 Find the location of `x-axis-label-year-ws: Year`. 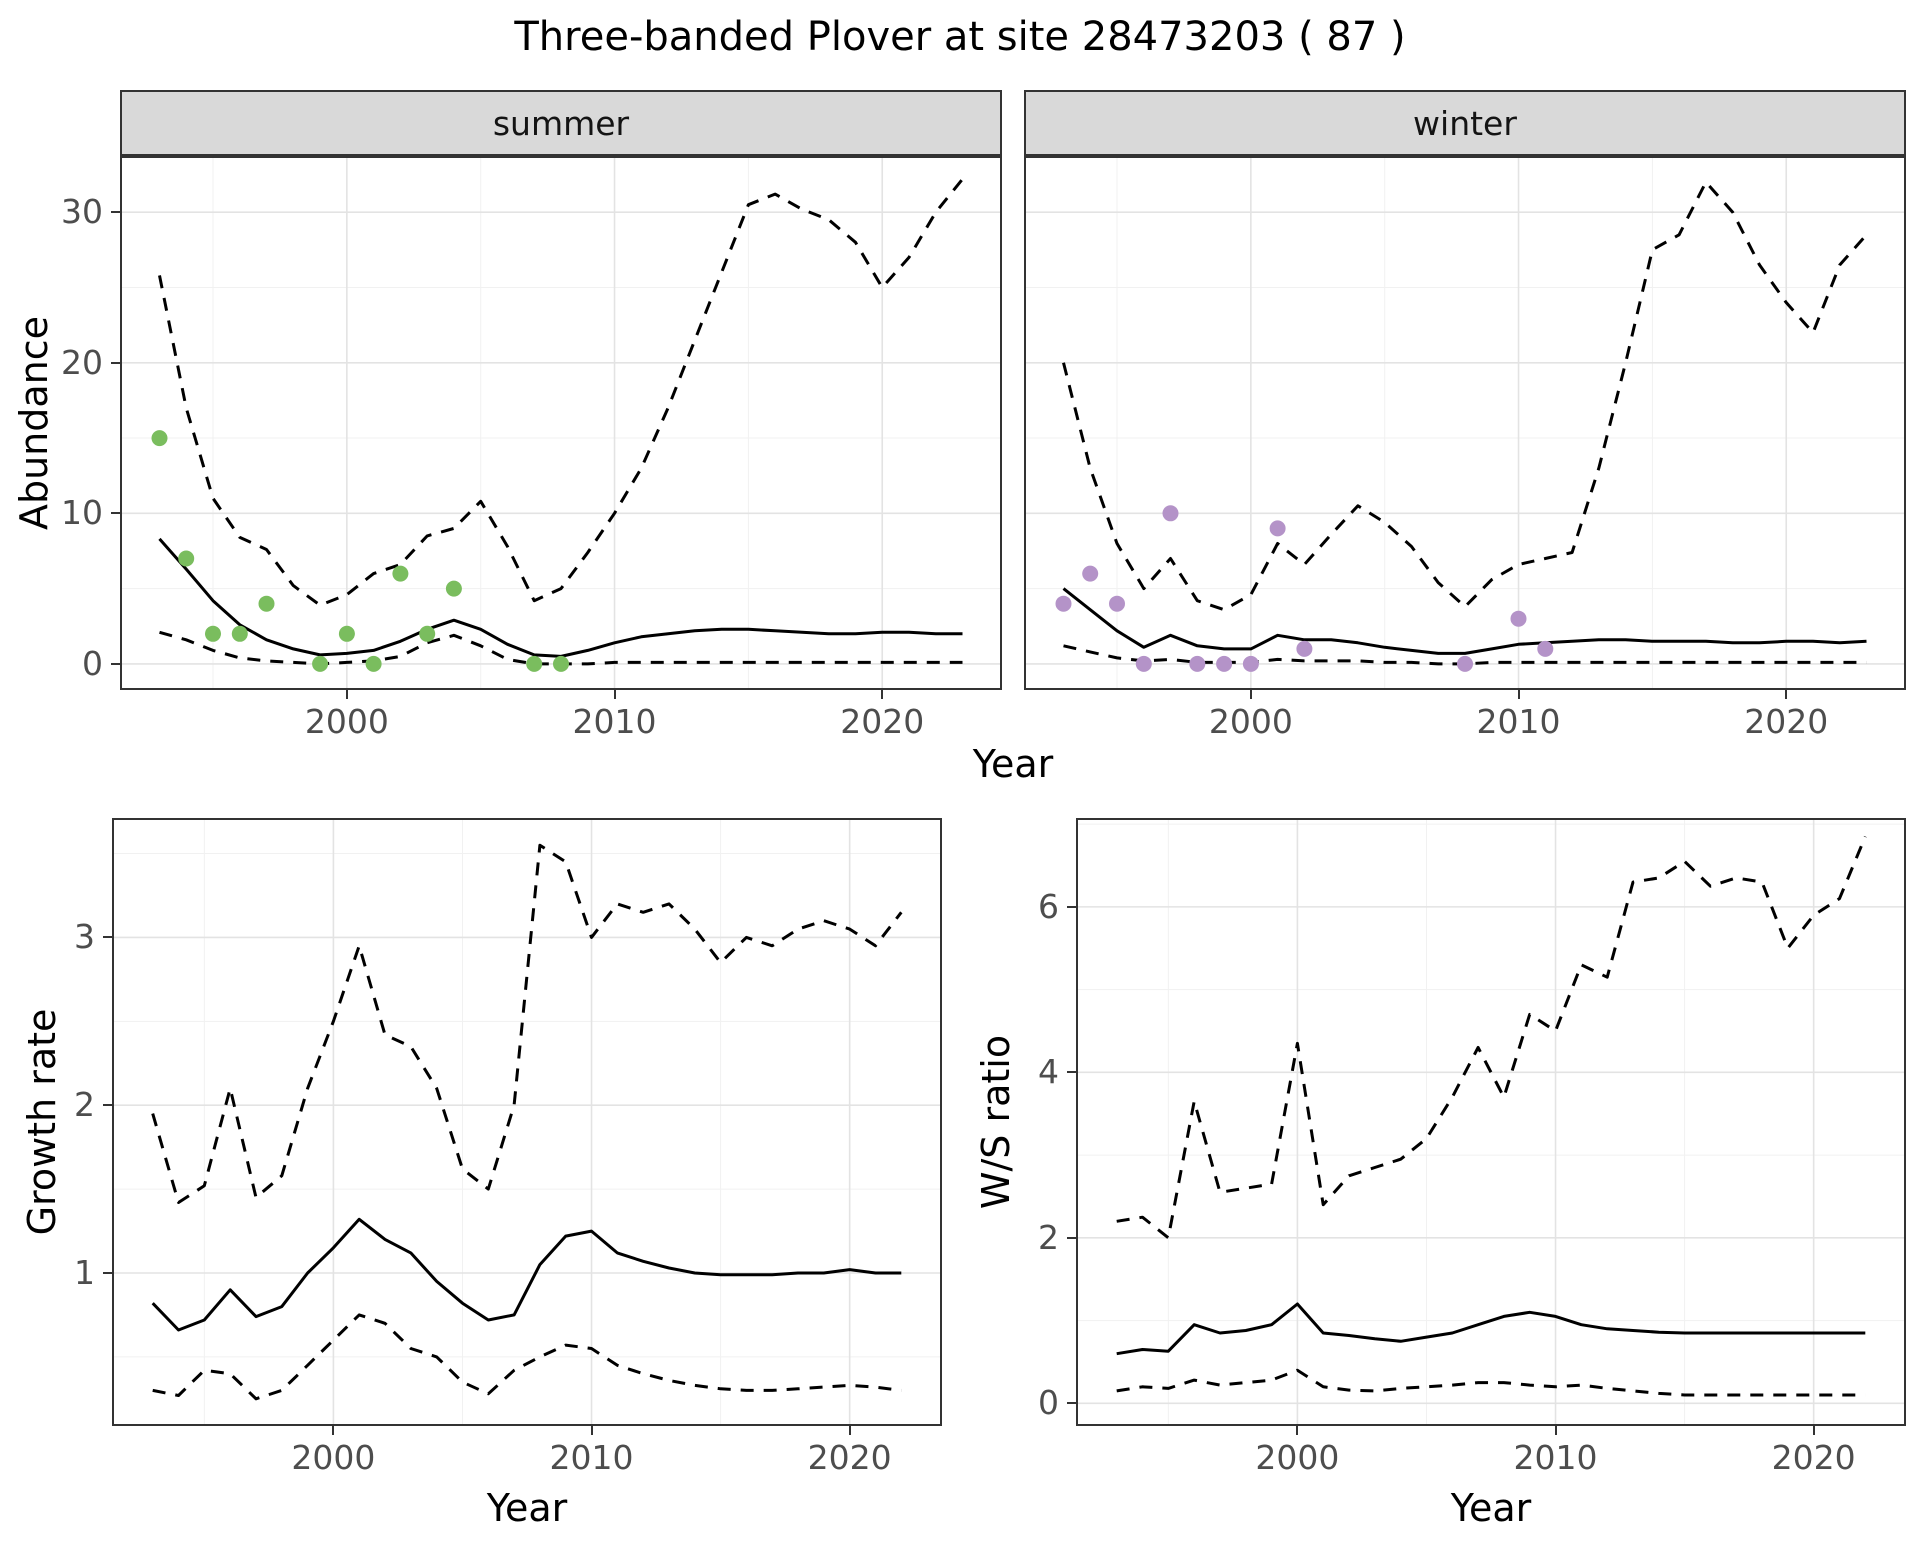

x-axis-label-year-ws: Year is located at coordinates (1491, 1508).